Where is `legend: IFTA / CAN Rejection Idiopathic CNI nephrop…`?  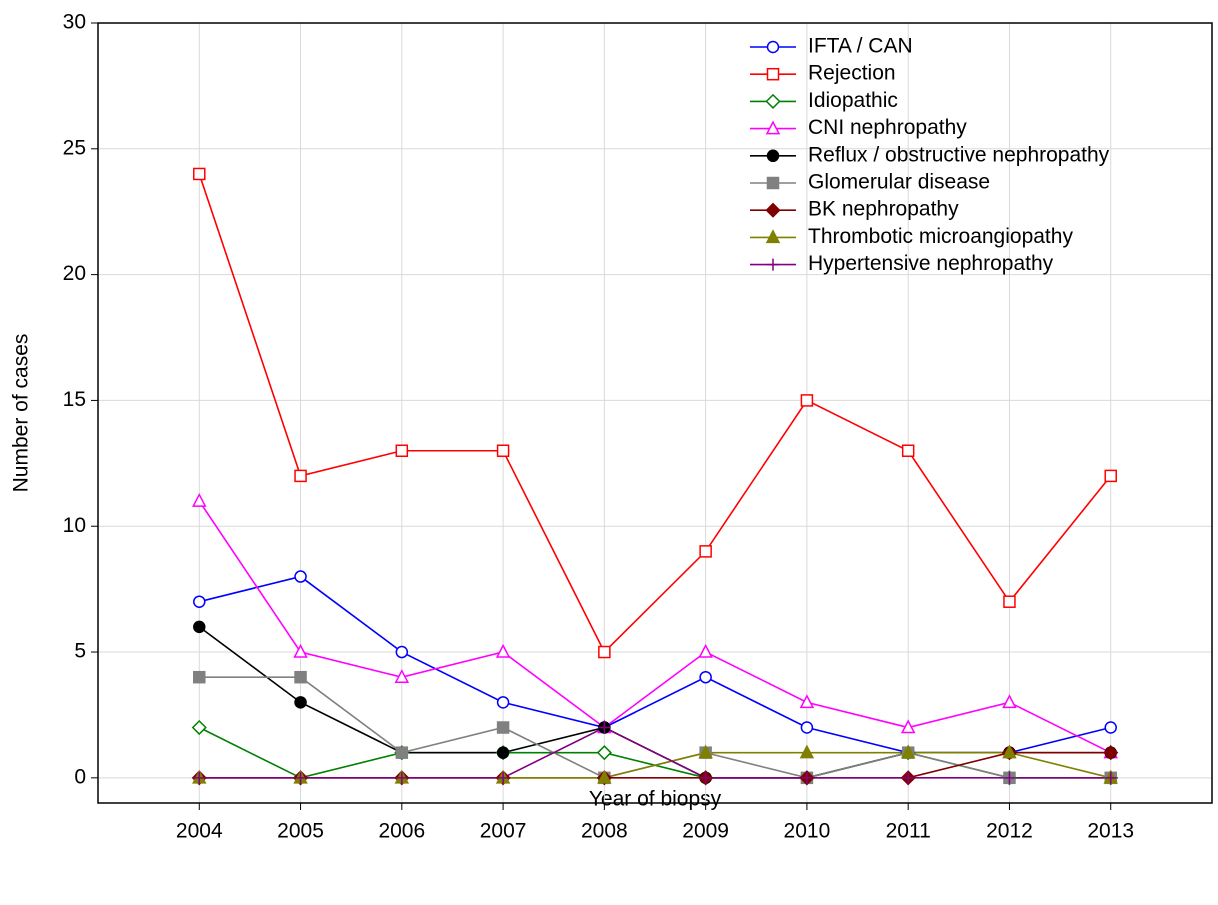 legend: IFTA / CAN Rejection Idiopathic CNI nephrop… is located at coordinates (930, 155).